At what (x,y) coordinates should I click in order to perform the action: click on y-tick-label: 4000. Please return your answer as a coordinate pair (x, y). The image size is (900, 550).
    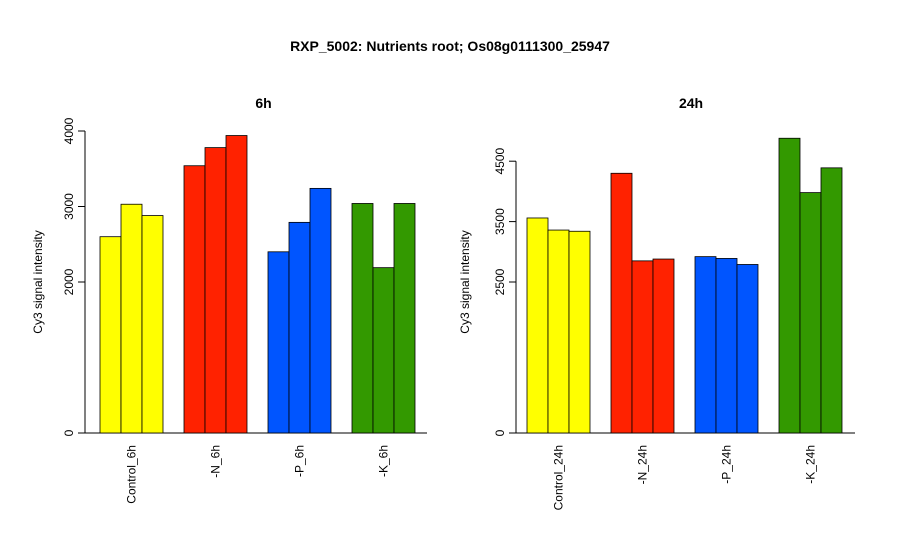
    Looking at the image, I should click on (69, 130).